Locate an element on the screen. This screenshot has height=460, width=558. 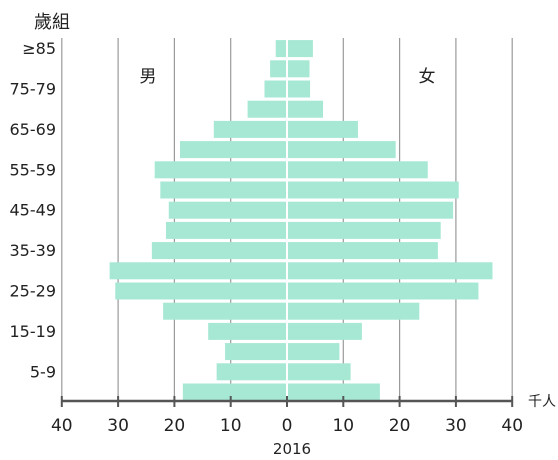
y-tick-label: 75-79 is located at coordinates (33, 89).